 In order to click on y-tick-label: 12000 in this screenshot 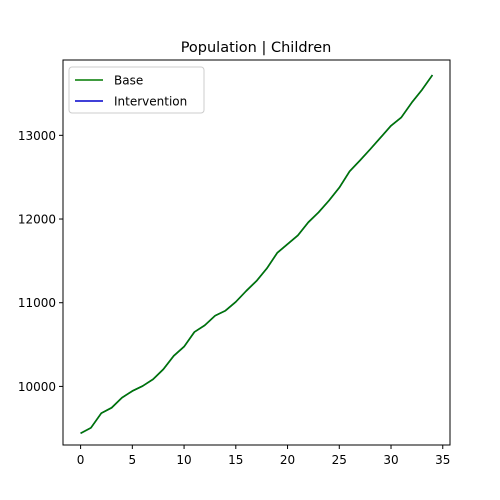, I will do `click(37, 220)`.